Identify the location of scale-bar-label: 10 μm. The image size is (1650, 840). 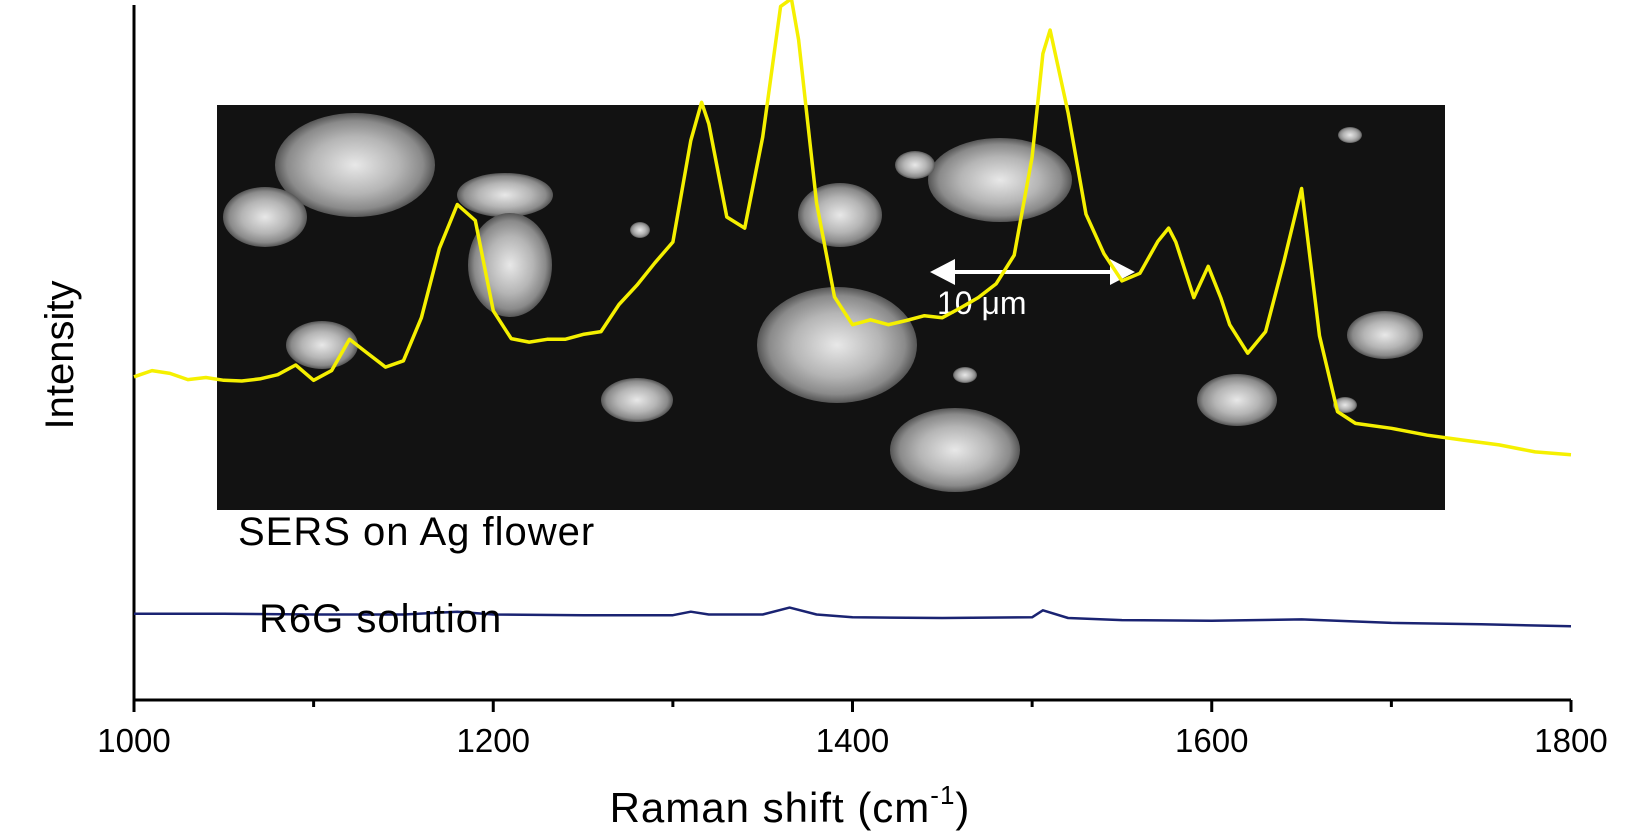
(982, 303).